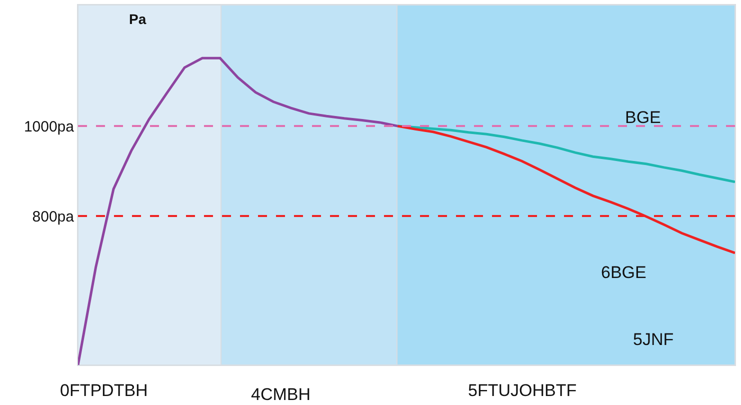  I want to click on text: 0FTPDTBH, so click(104, 390).